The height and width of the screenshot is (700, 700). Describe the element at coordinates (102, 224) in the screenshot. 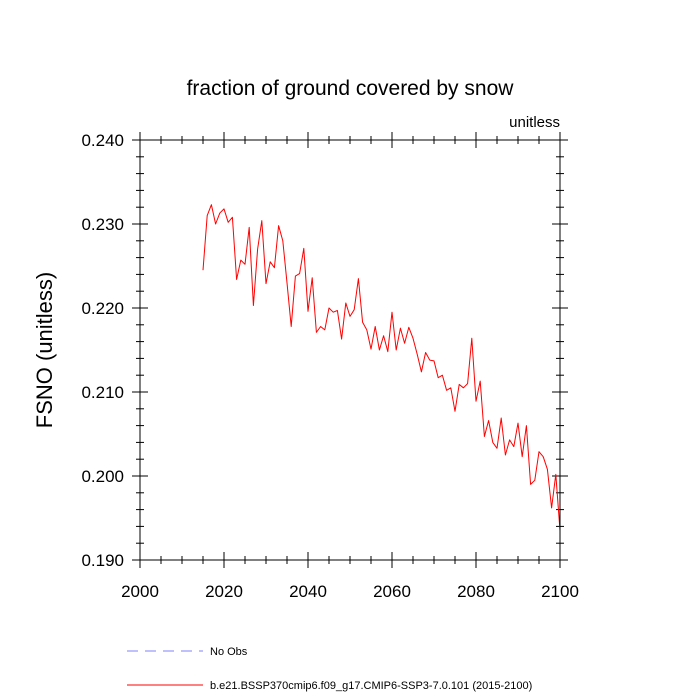

I see `y-tick-label: 0.230` at that location.